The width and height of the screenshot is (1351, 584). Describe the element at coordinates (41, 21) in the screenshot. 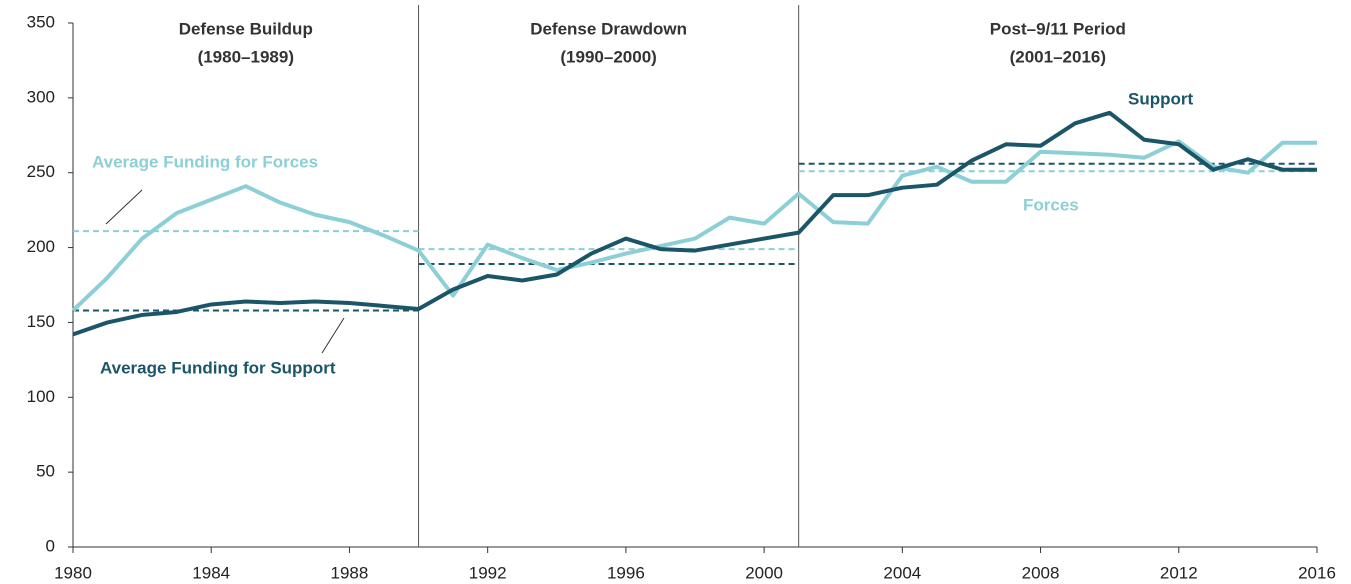

I see `y-tick-label: 350` at that location.